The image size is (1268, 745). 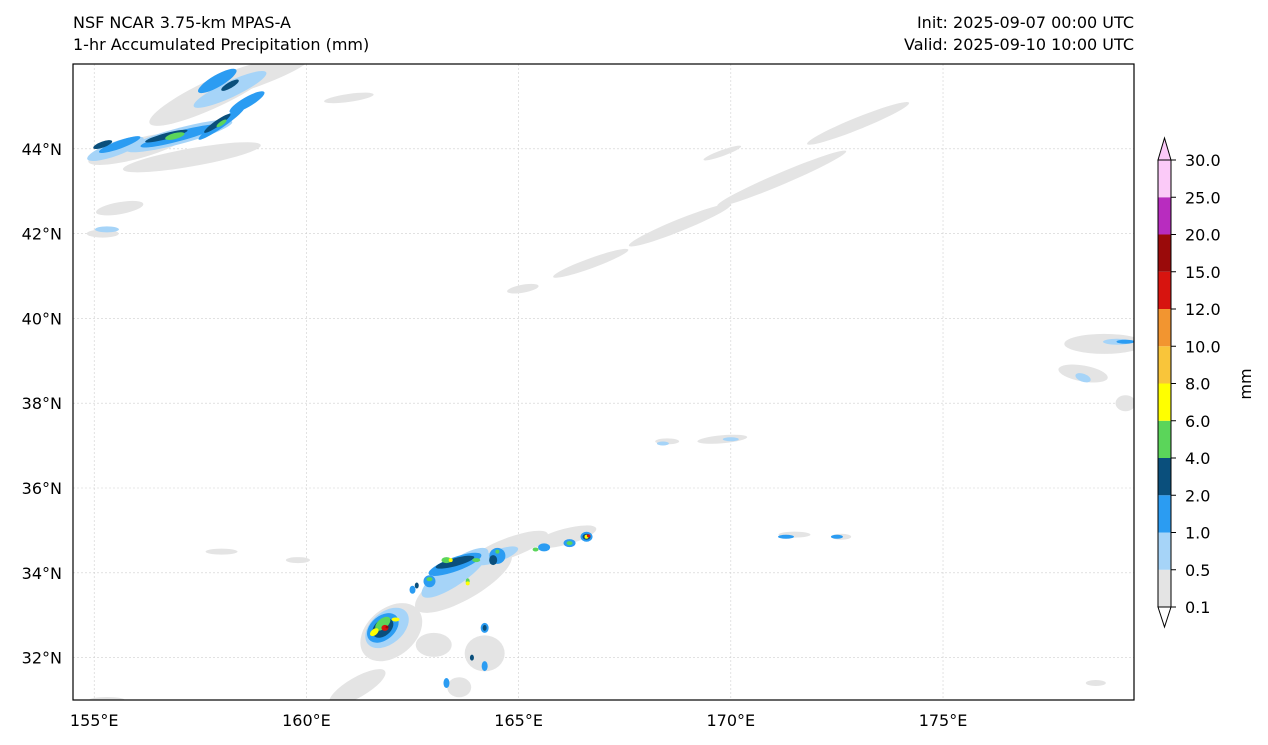 I want to click on colorbar-tick-label: 10.0, so click(x=1203, y=346).